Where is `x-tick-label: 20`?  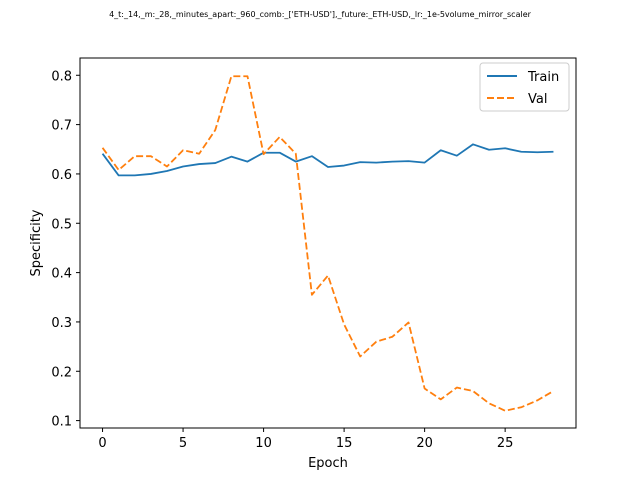 x-tick-label: 20 is located at coordinates (424, 443).